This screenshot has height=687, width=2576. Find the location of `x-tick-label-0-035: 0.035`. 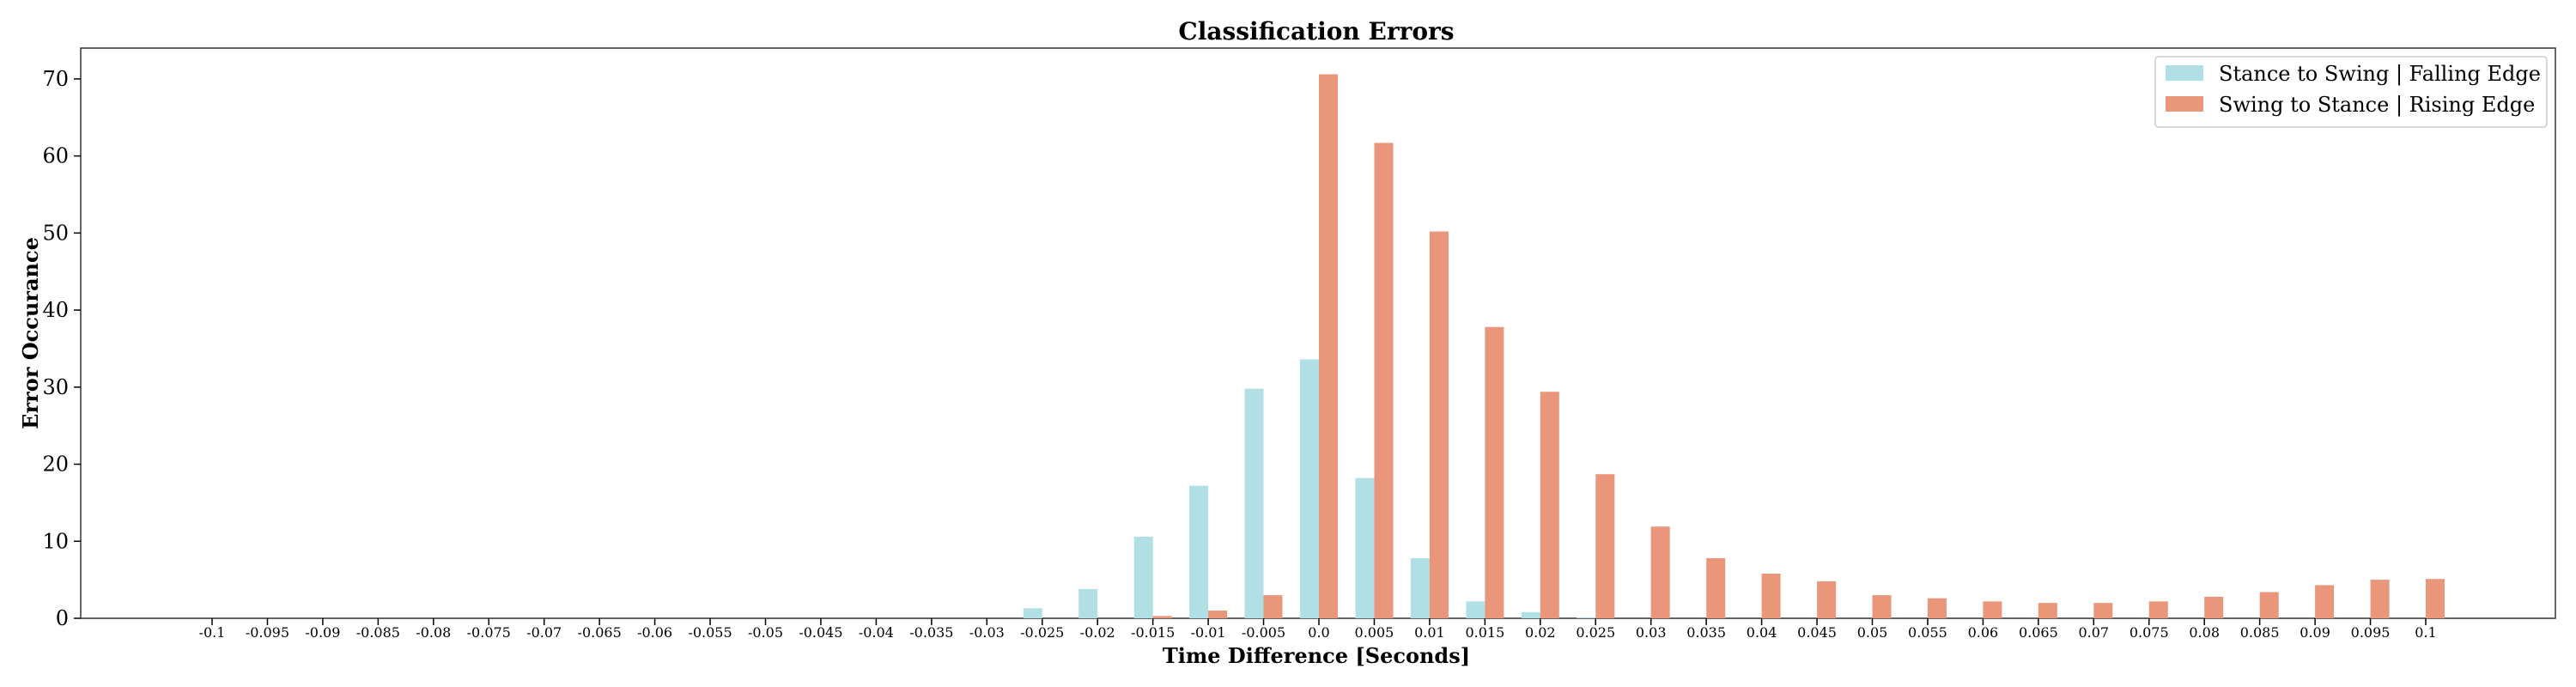

x-tick-label-0-035: 0.035 is located at coordinates (1706, 632).